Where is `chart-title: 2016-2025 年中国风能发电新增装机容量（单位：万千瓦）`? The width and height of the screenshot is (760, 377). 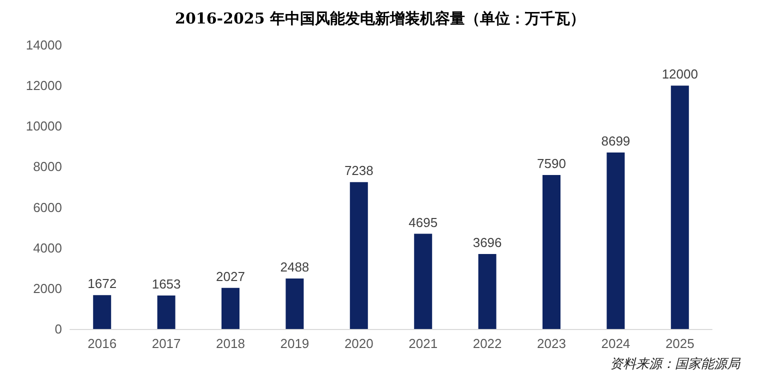 chart-title: 2016-2025 年中国风能发电新增装机容量（单位：万千瓦） is located at coordinates (380, 19).